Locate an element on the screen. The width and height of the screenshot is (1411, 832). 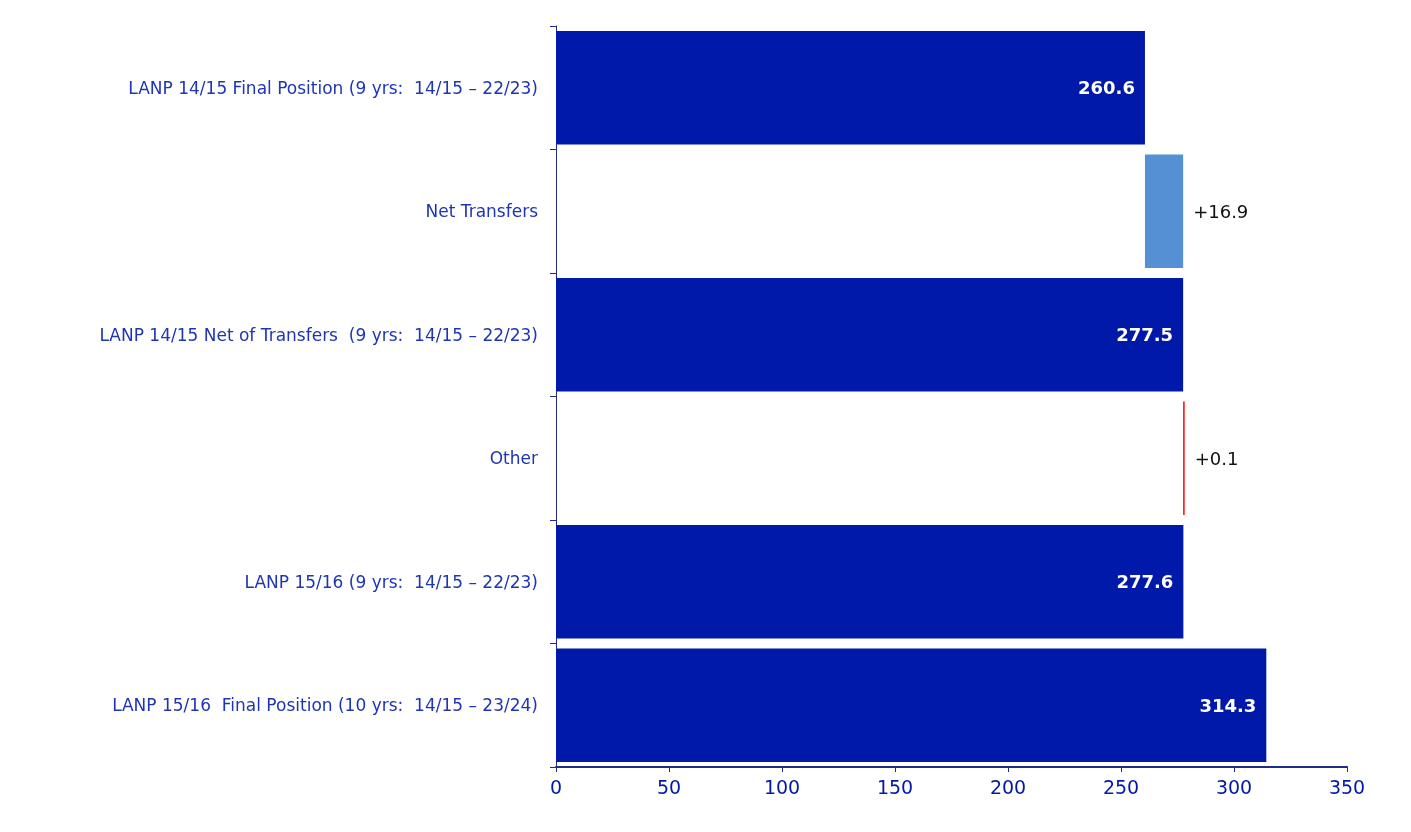
x-tick-label: 300 is located at coordinates (1234, 786).